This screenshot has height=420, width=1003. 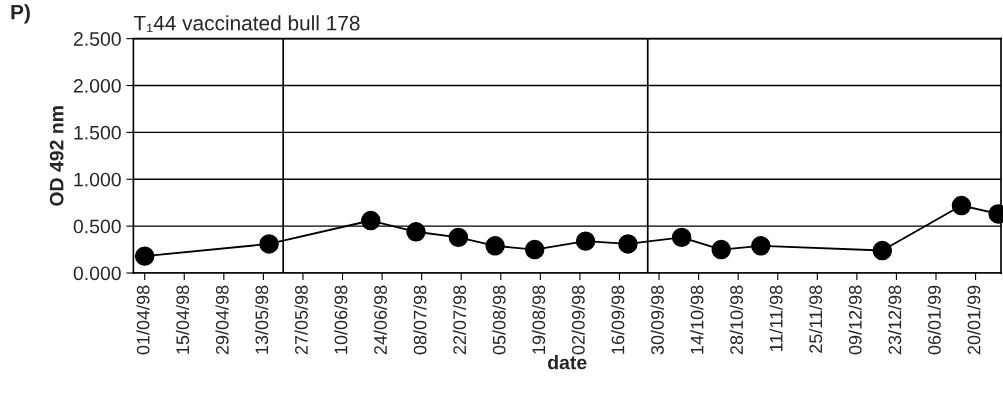 What do you see at coordinates (697, 319) in the screenshot?
I see `x-tick-label: 14/10/98` at bounding box center [697, 319].